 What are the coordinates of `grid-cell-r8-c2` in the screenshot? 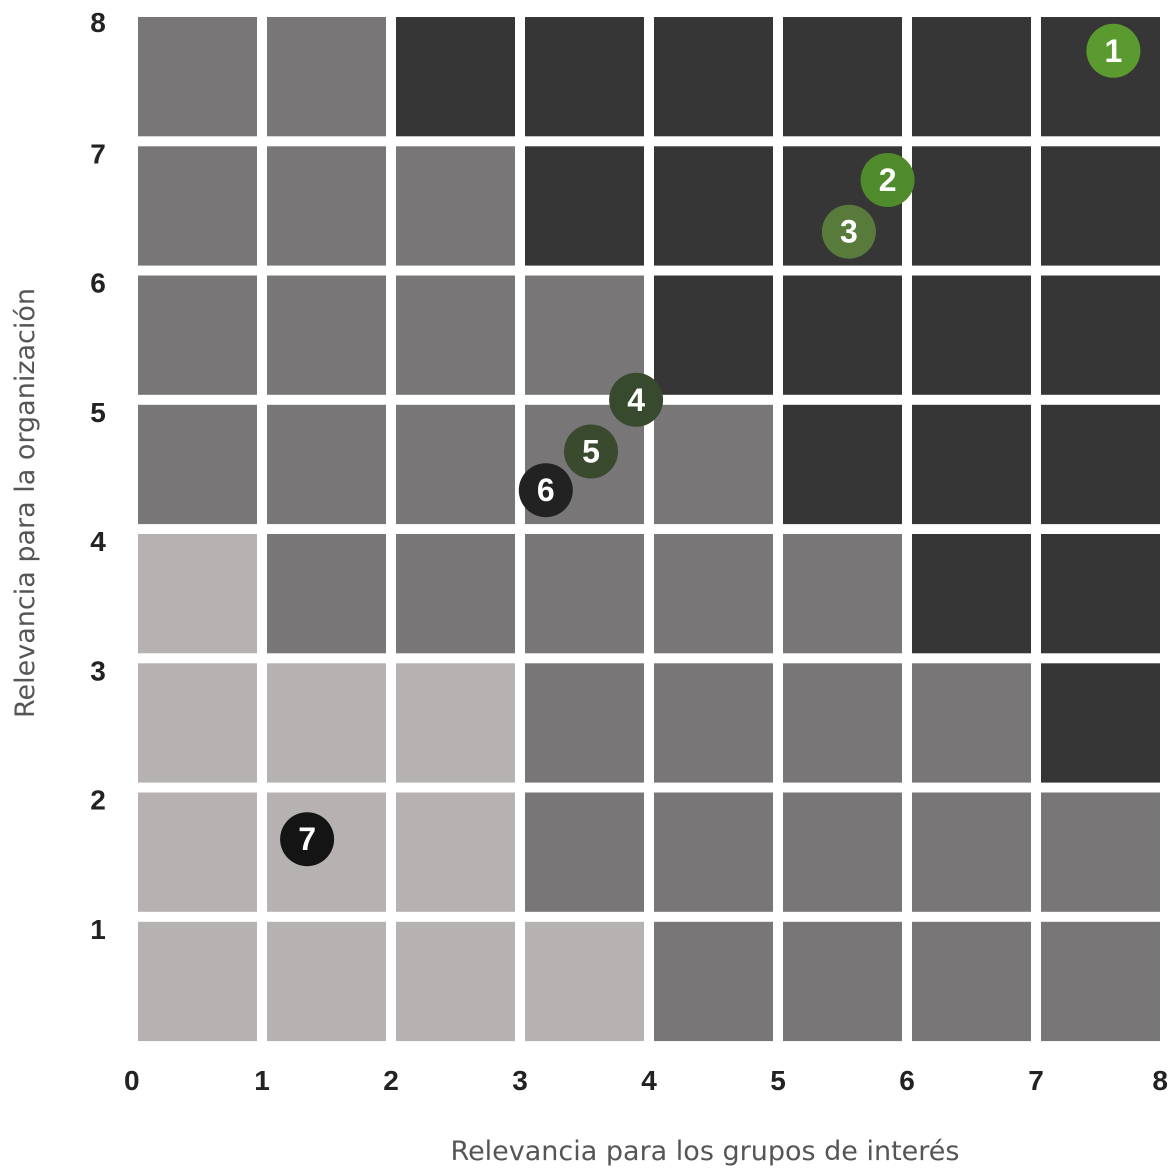 It's located at (326, 981).